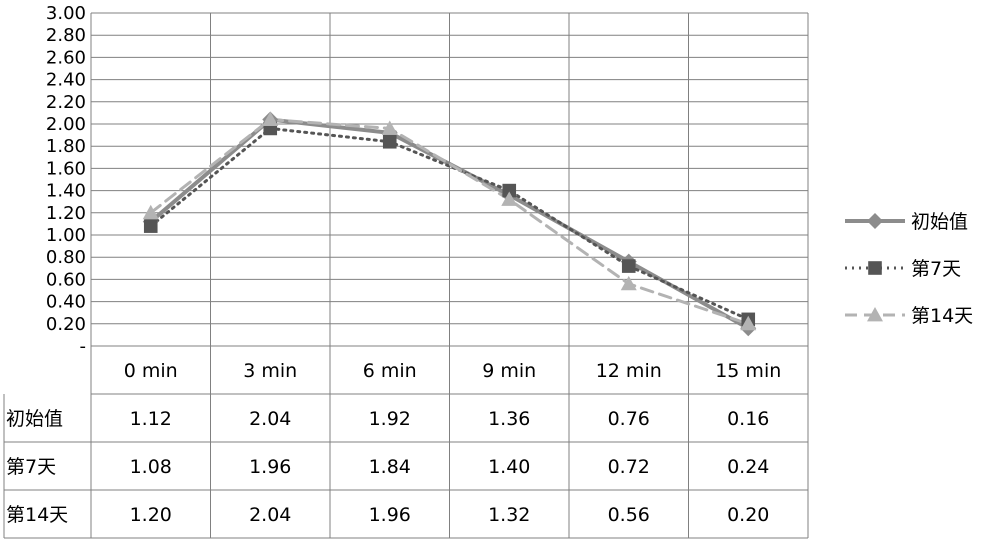 This screenshot has height=544, width=1000. What do you see at coordinates (66, 57) in the screenshot?
I see `y-tick-label: 2.60` at bounding box center [66, 57].